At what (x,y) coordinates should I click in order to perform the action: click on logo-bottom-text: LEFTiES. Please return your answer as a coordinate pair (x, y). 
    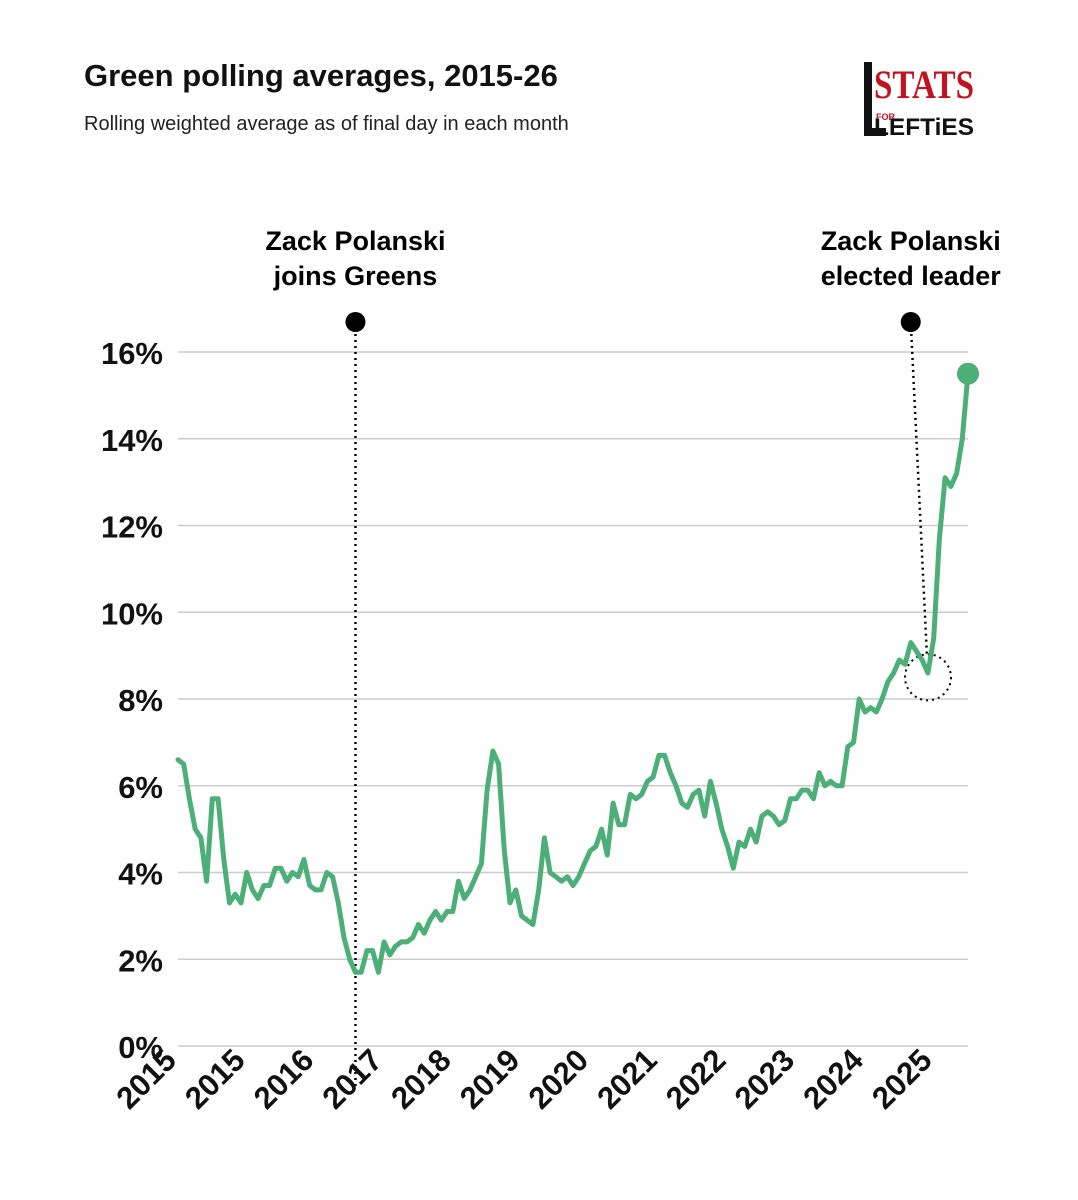
    Looking at the image, I should click on (924, 127).